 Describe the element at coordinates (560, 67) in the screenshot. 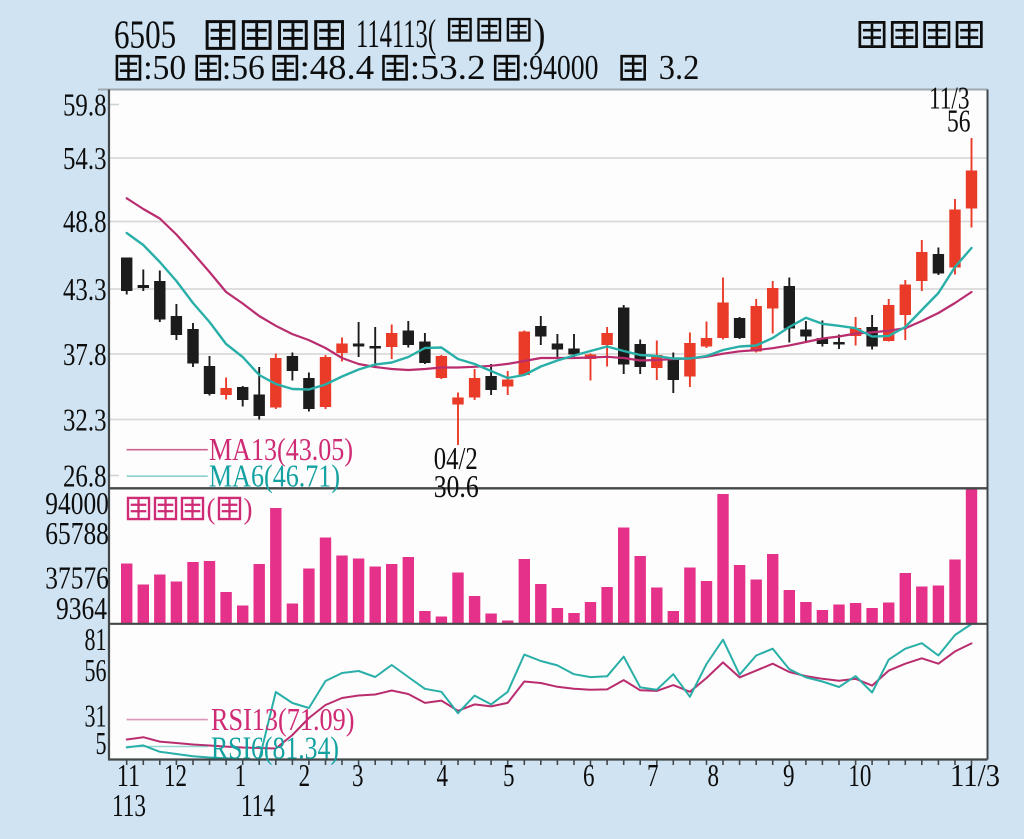

I see `svg-text: :94000` at that location.